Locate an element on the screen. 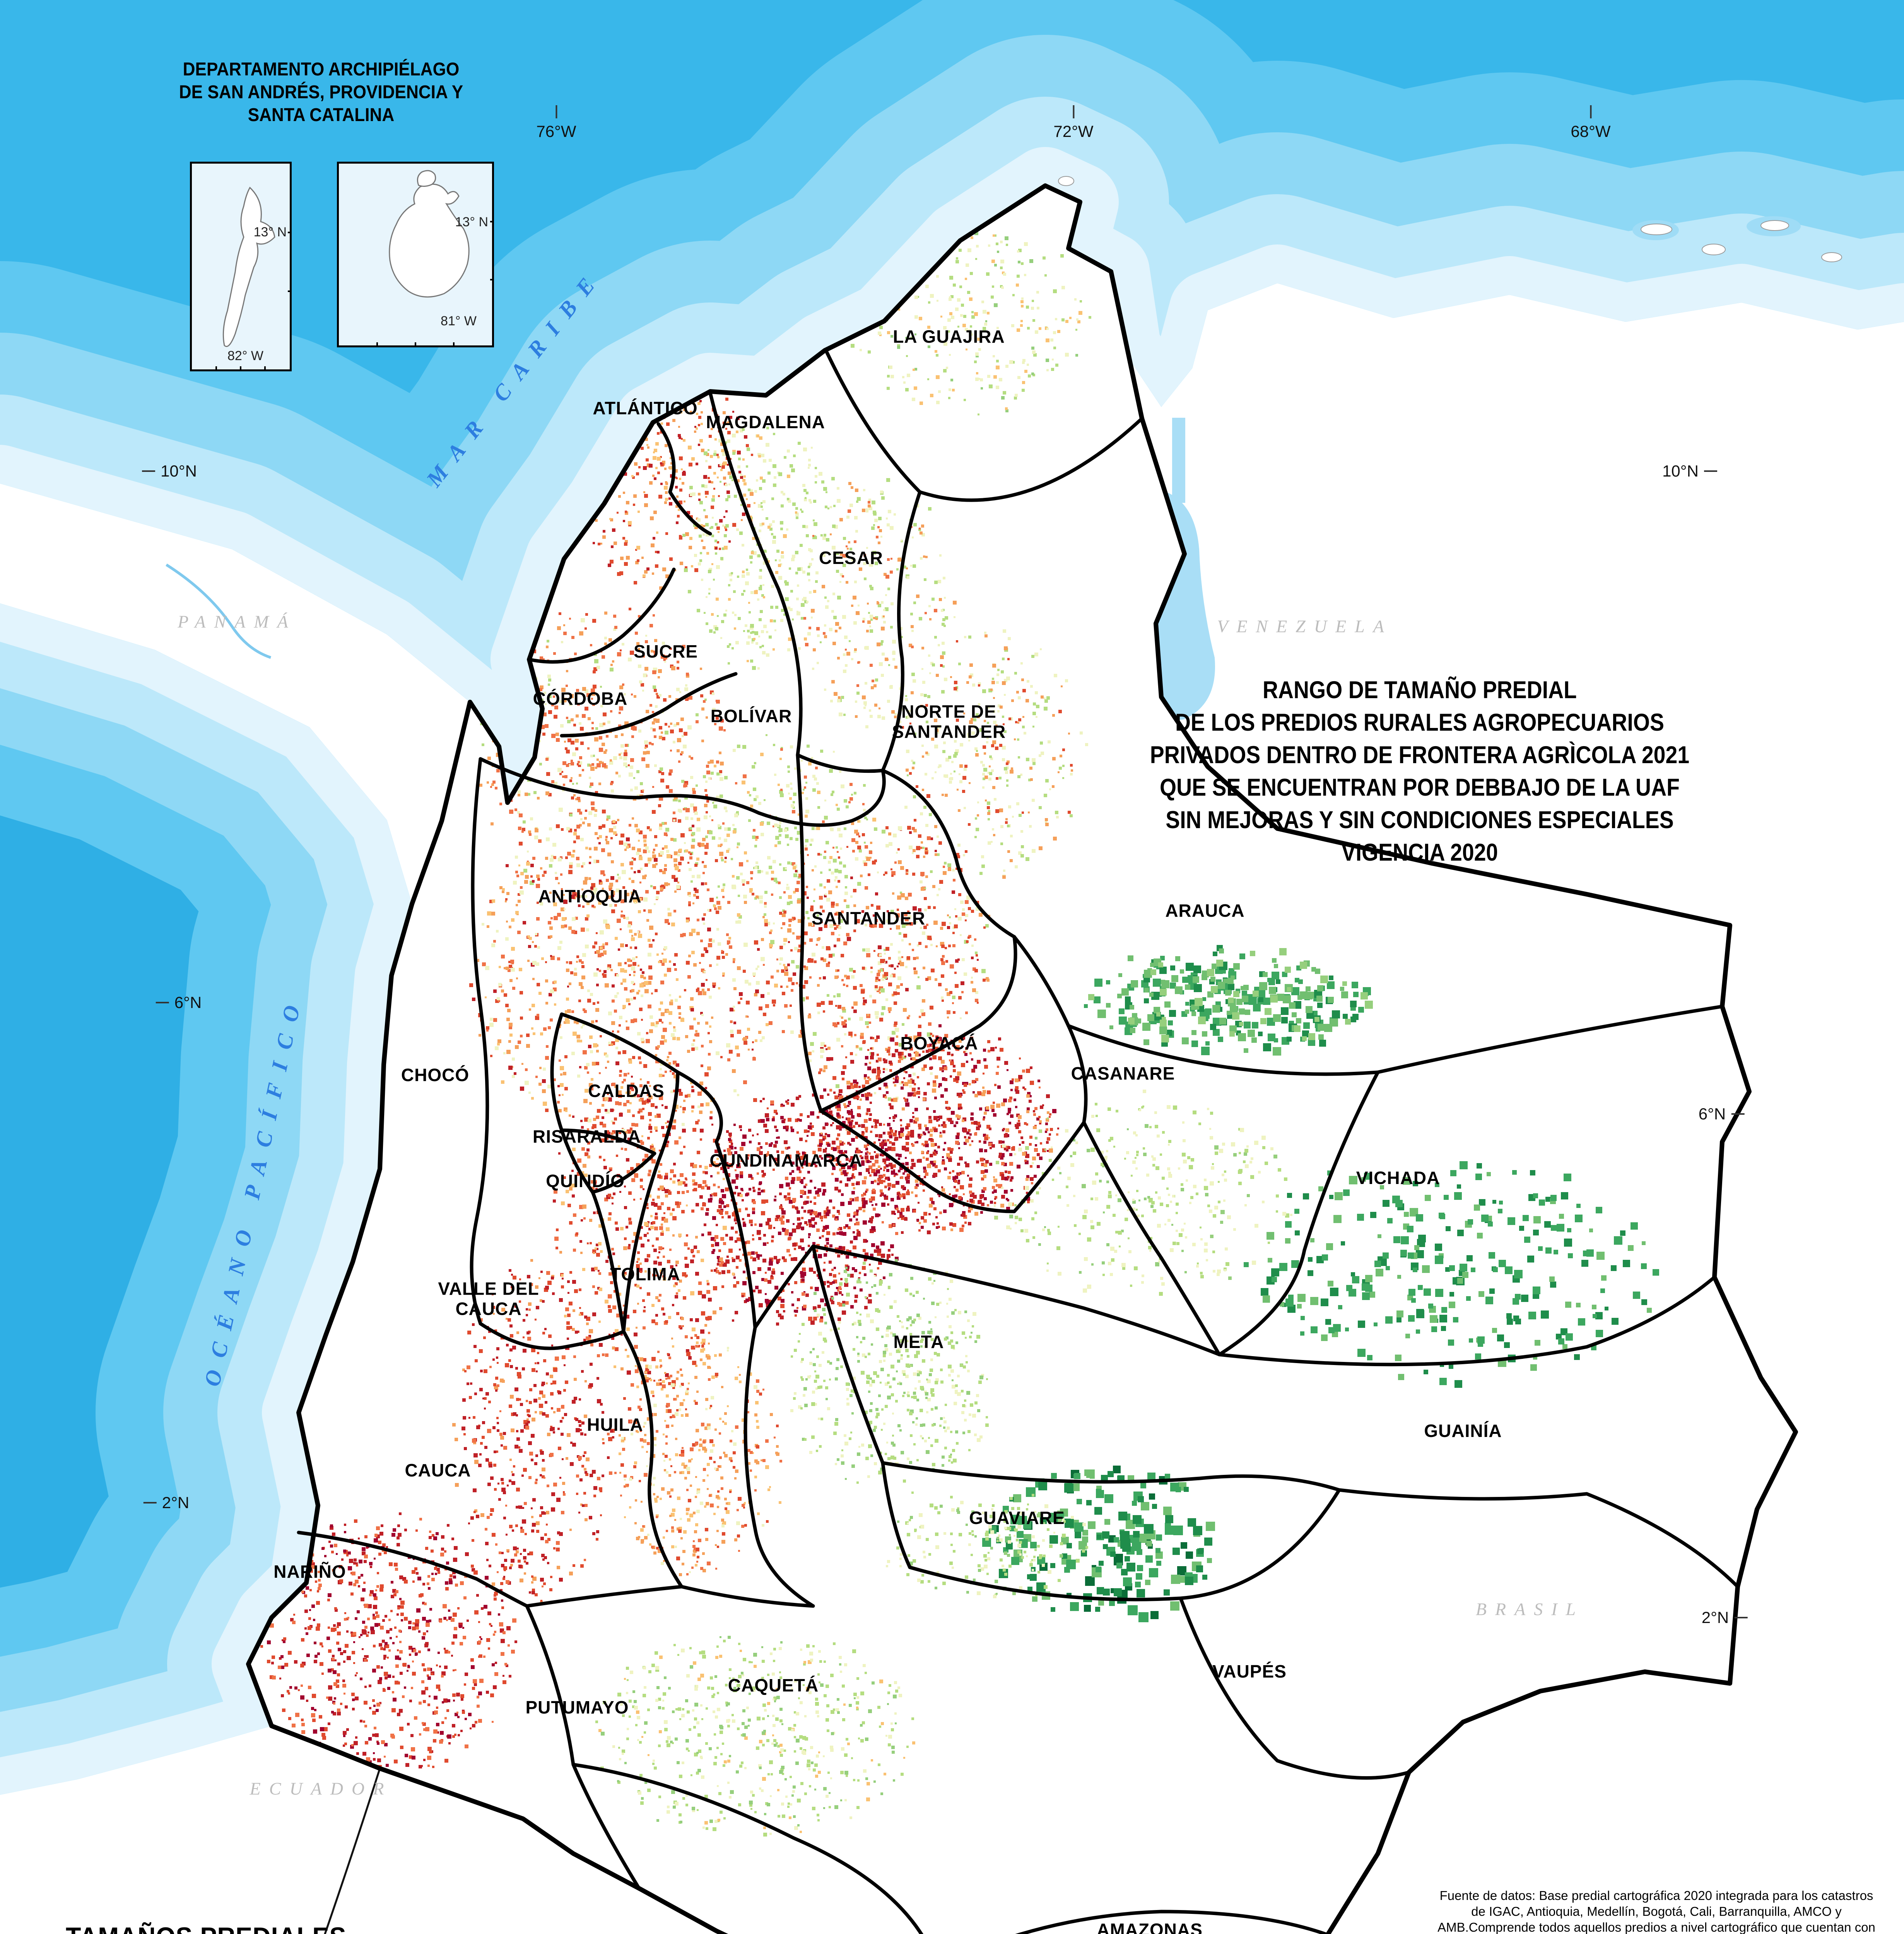 Image resolution: width=1904 pixels, height=1934 pixels. department-label-cauca: CAUCA is located at coordinates (438, 1470).